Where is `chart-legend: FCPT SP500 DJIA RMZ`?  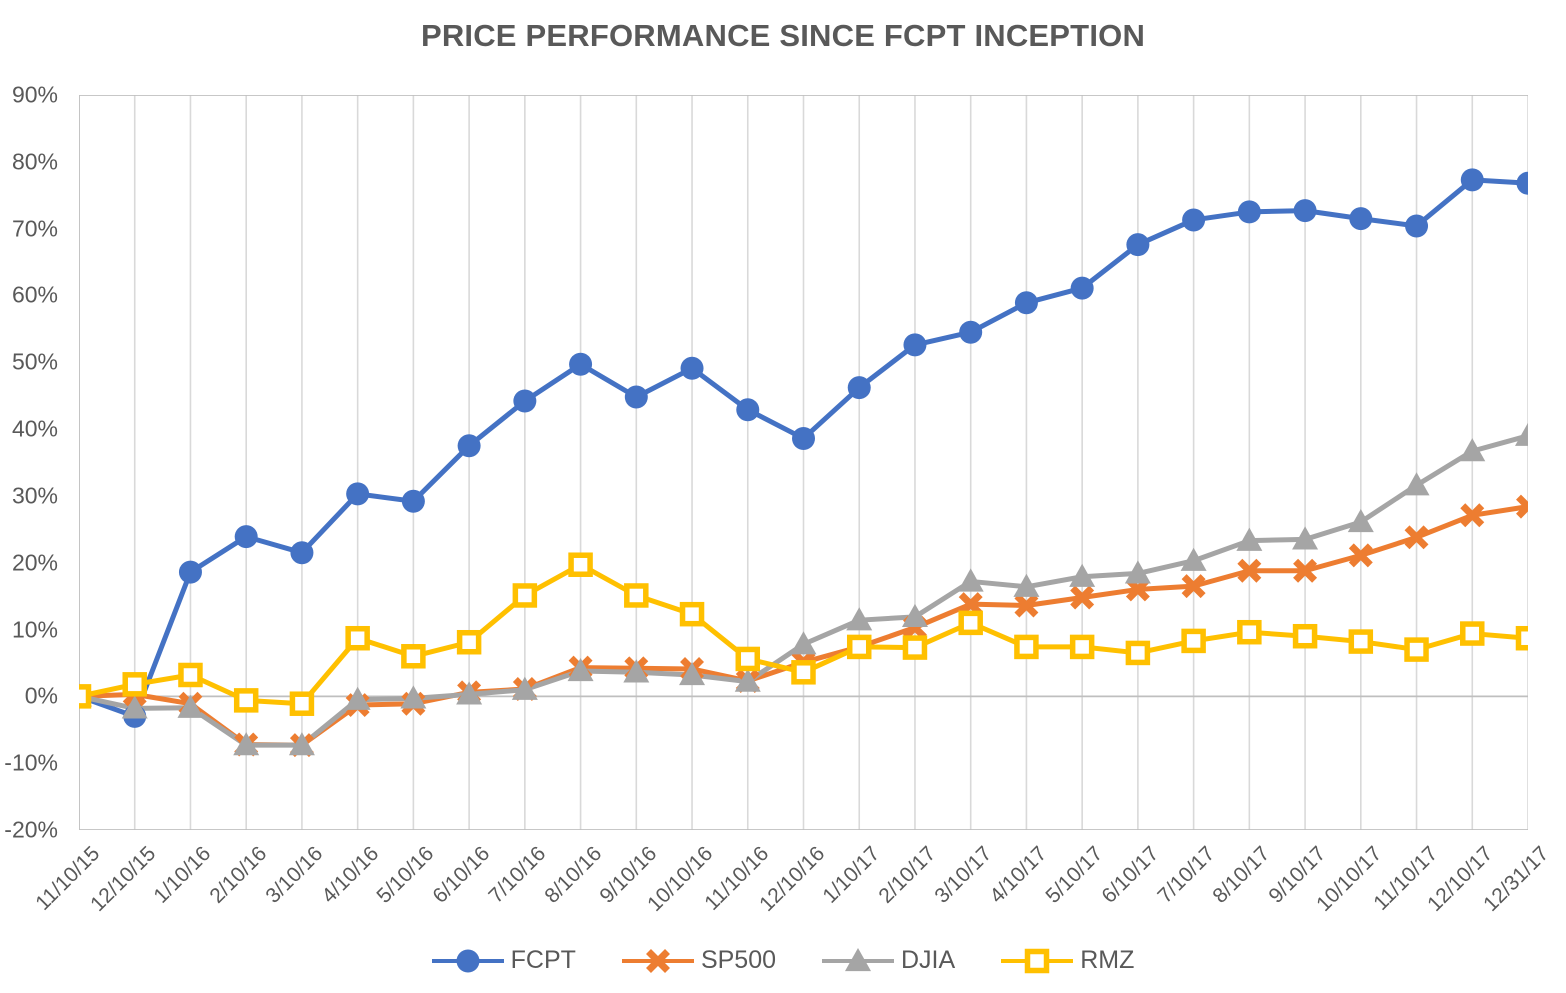
chart-legend: FCPT SP500 DJIA RMZ is located at coordinates (783, 960).